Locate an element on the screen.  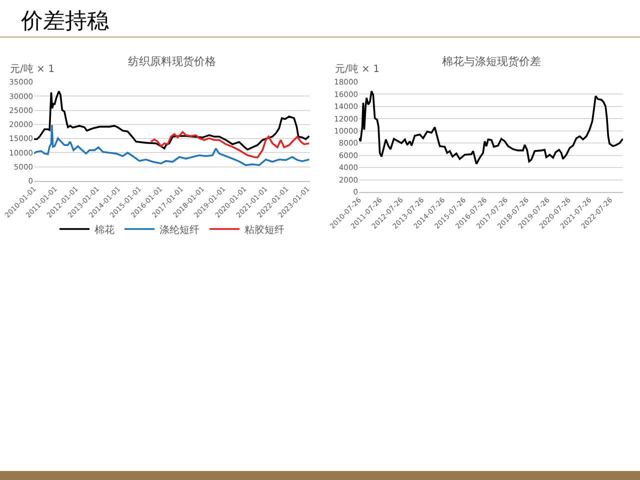
chart-title: 棉花与涤短现货价差 is located at coordinates (491, 61).